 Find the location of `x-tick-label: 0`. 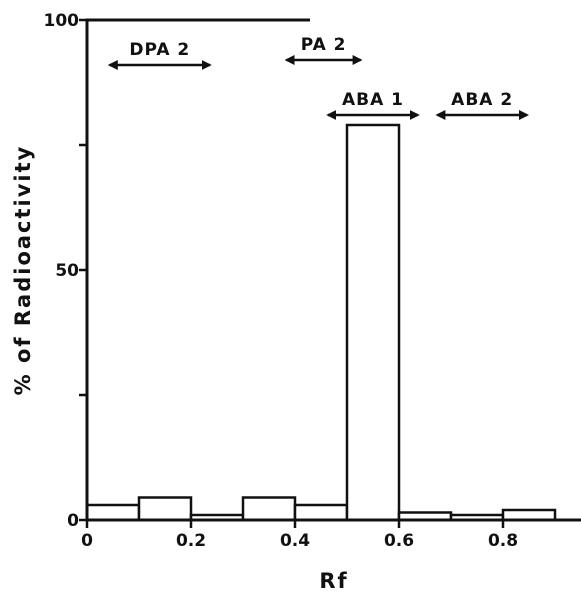

x-tick-label: 0 is located at coordinates (87, 541).